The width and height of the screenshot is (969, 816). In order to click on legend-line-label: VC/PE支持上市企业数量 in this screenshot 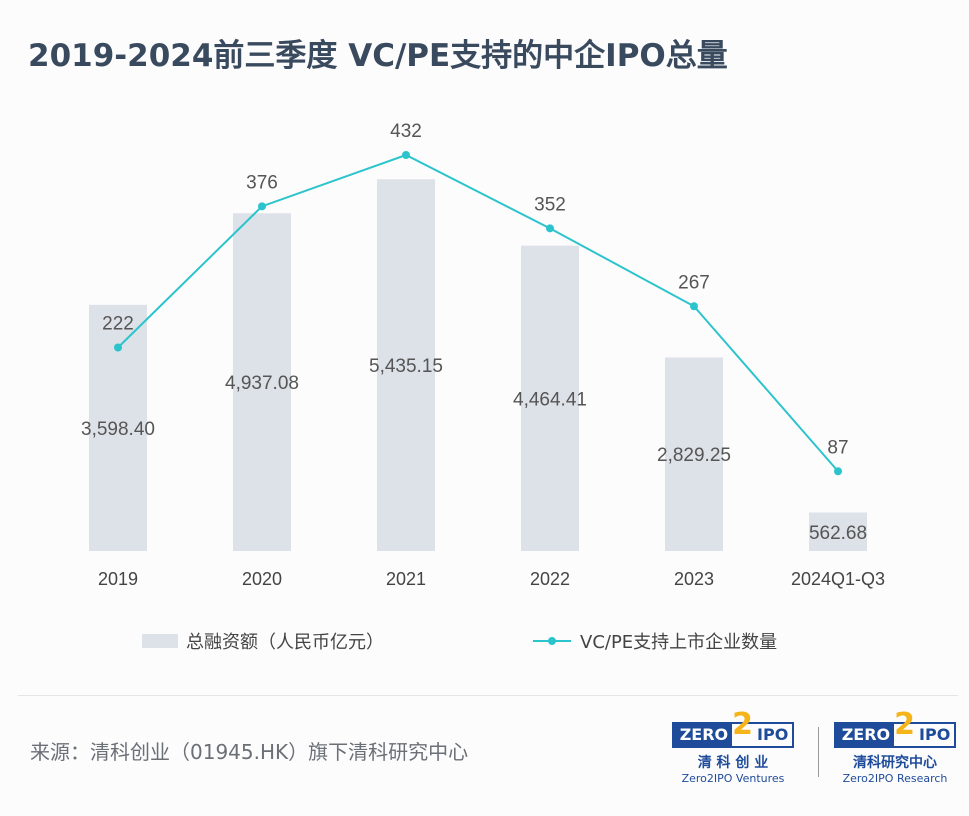, I will do `click(678, 642)`.